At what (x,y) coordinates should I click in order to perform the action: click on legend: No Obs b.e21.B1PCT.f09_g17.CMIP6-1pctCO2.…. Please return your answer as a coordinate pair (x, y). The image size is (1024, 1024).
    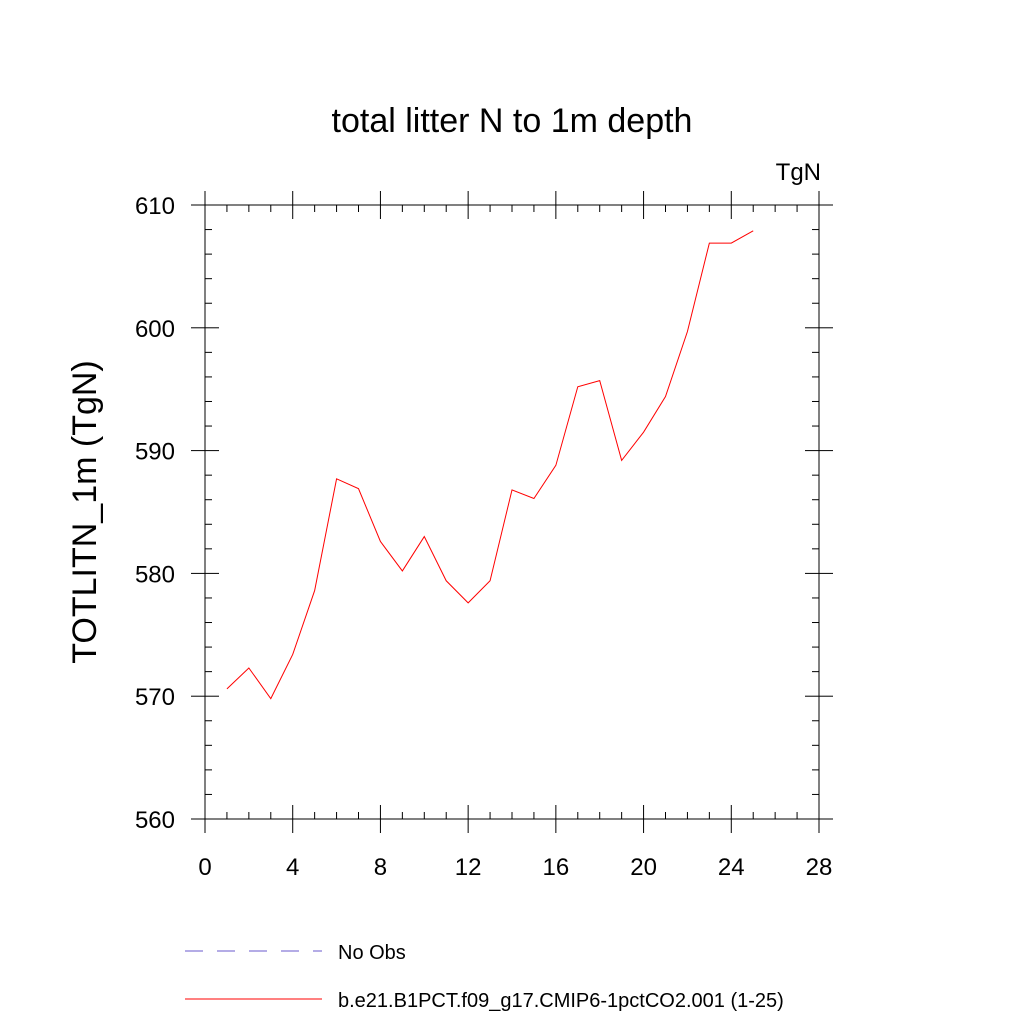
    Looking at the image, I should click on (484, 977).